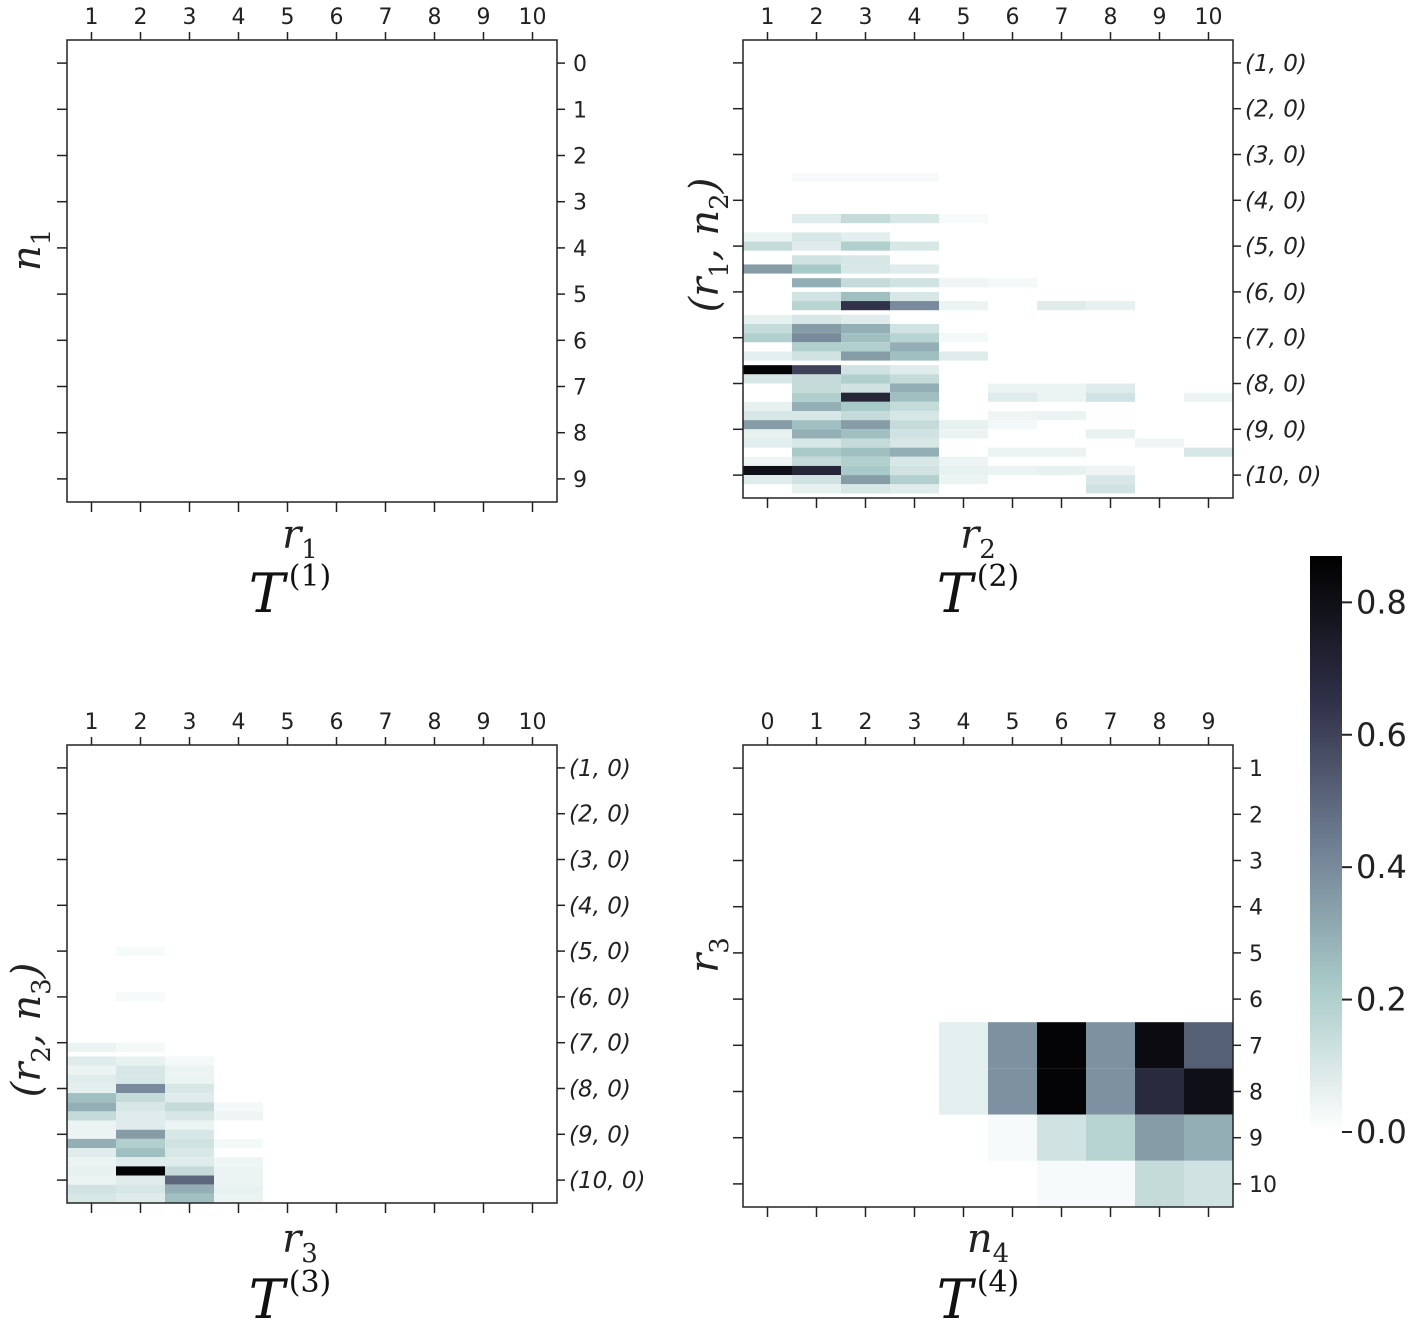  What do you see at coordinates (580, 434) in the screenshot?
I see `y-tick-label: 8` at bounding box center [580, 434].